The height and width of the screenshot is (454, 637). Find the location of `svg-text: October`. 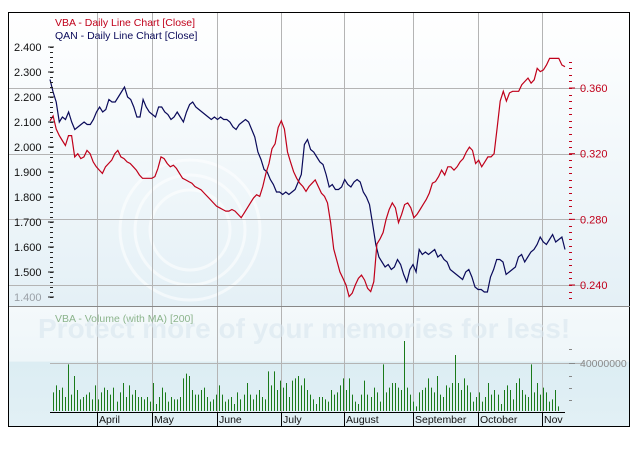

svg-text: October is located at coordinates (499, 420).